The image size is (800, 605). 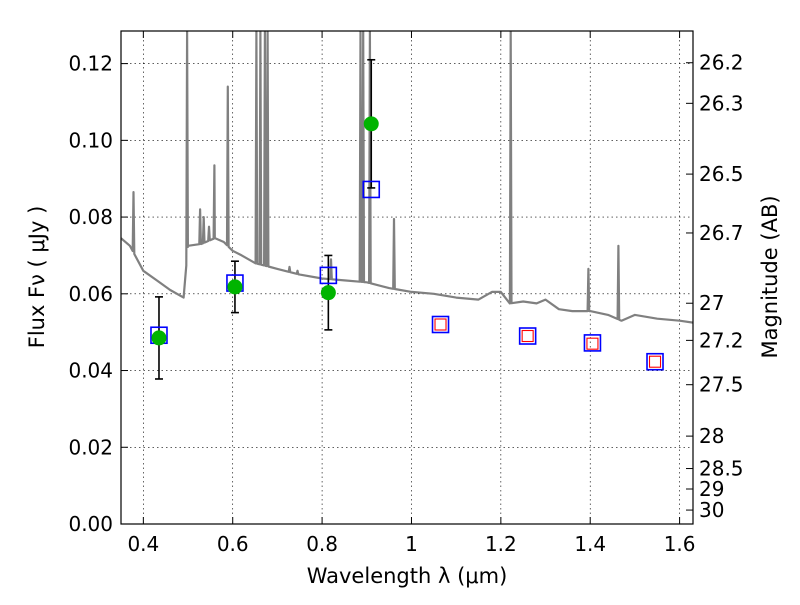 I want to click on y2-axis-label: Magnitude (AB), so click(x=770, y=276).